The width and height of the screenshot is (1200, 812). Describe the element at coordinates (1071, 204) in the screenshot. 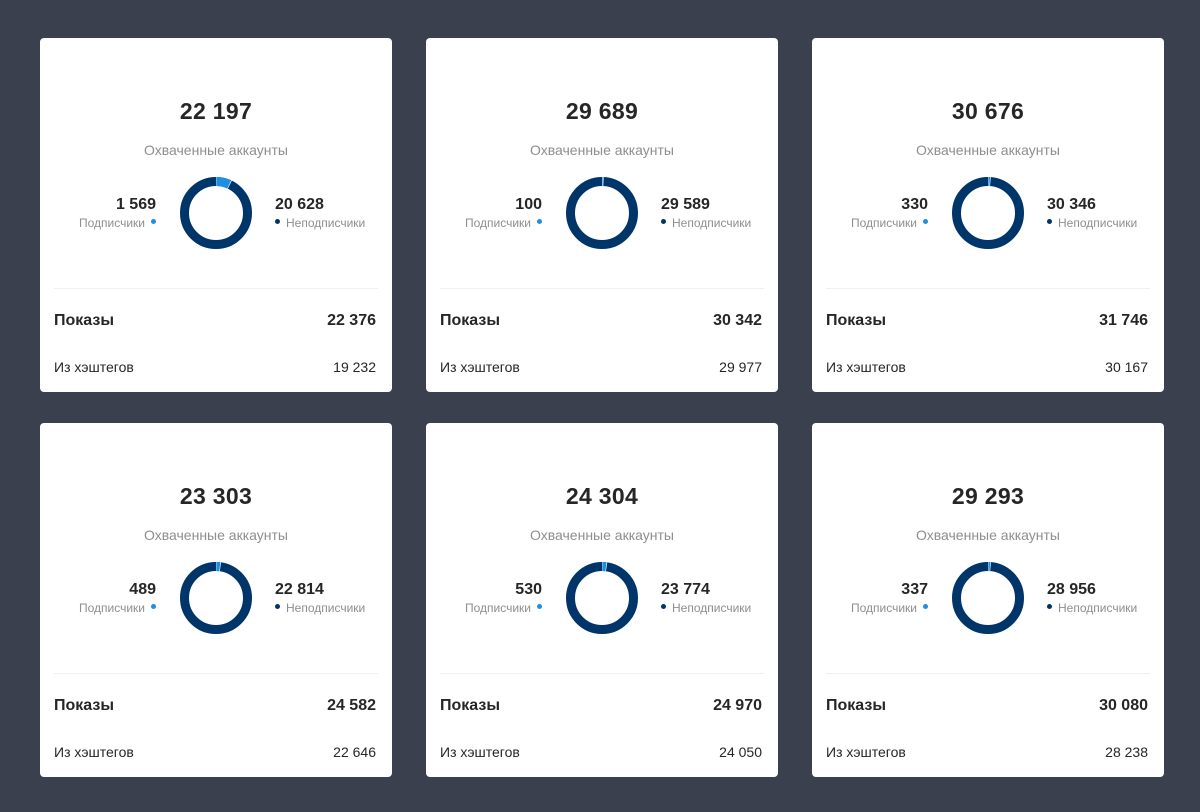

I see `non-followers-count: 30 346` at that location.